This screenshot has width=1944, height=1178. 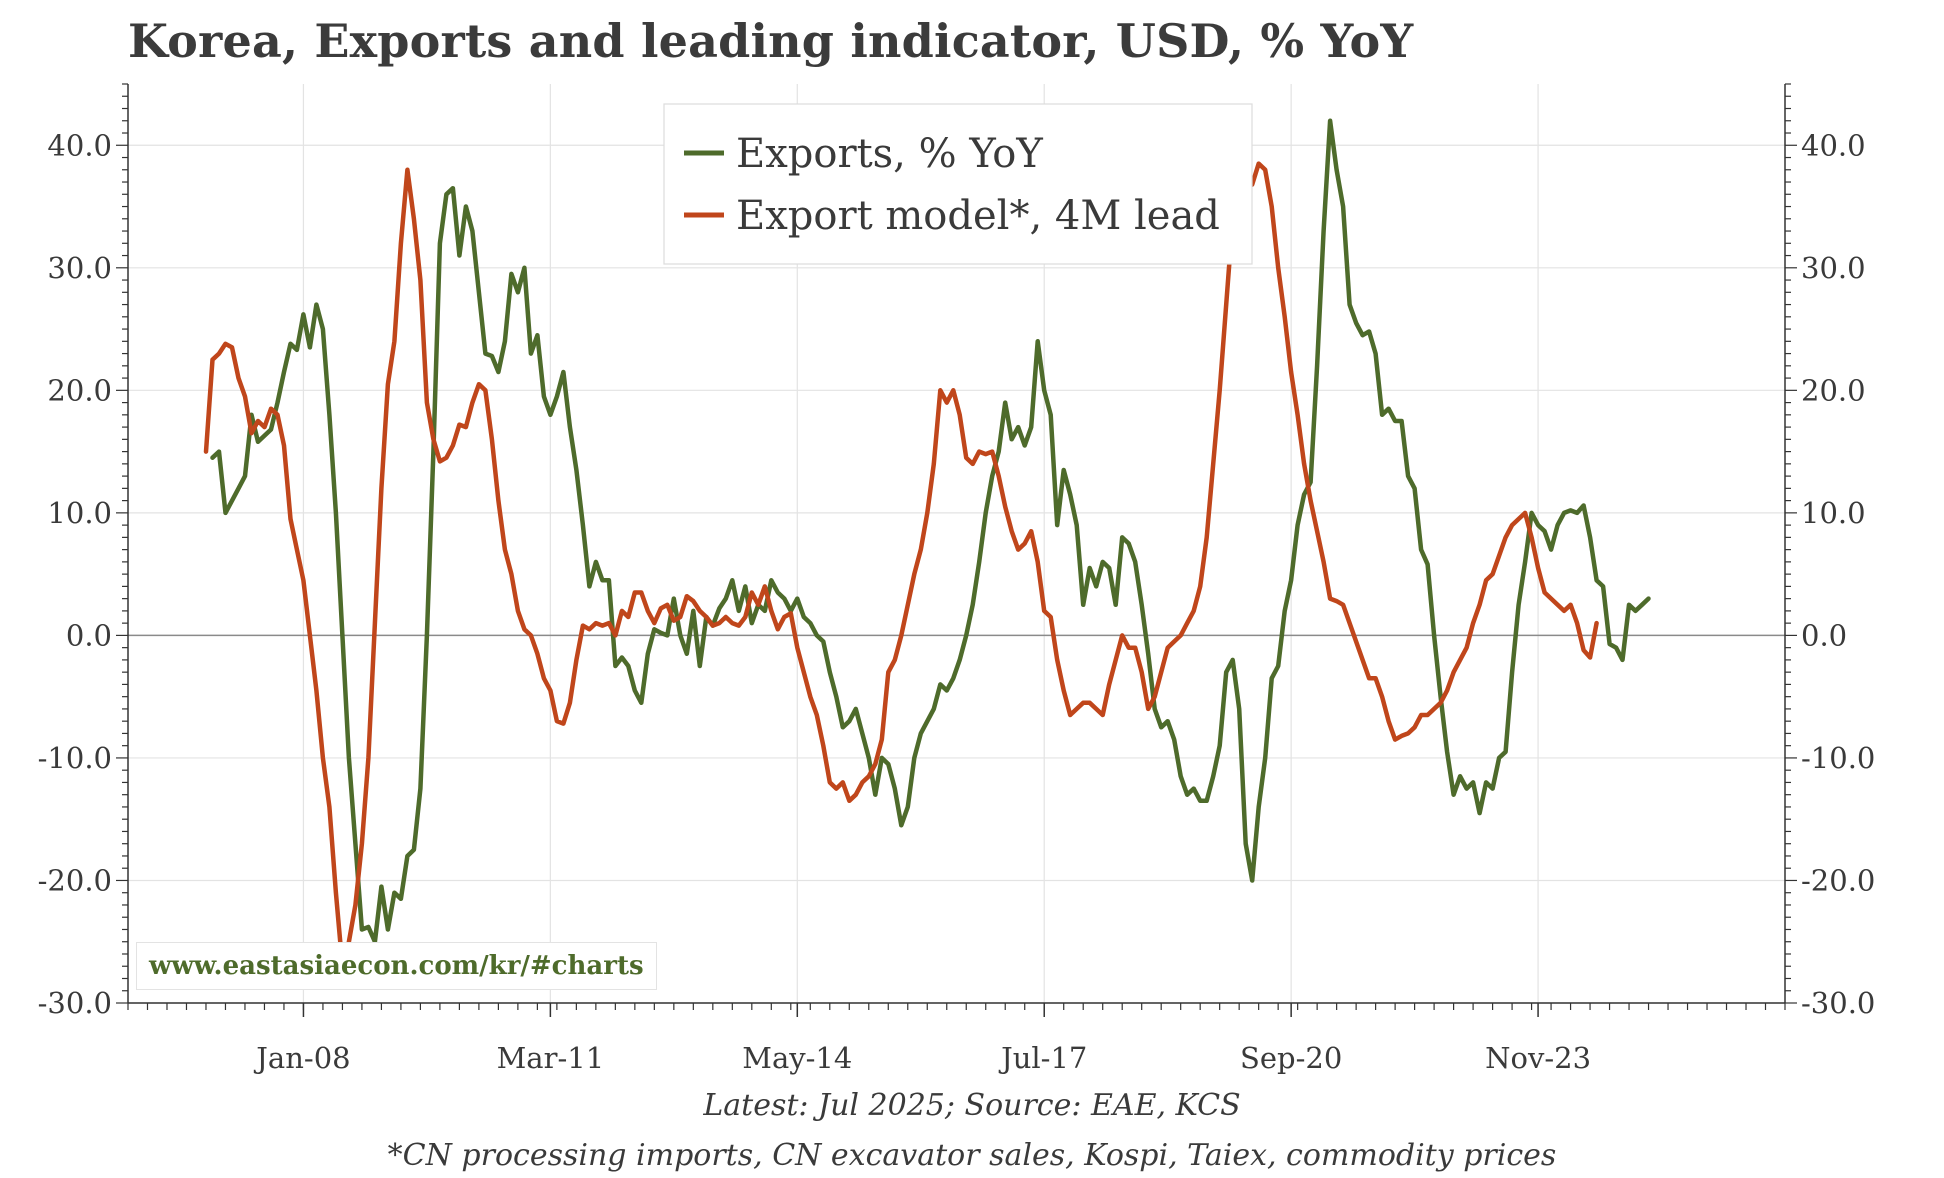 What do you see at coordinates (75, 880) in the screenshot?
I see `y-tick-label-left: -20.0` at bounding box center [75, 880].